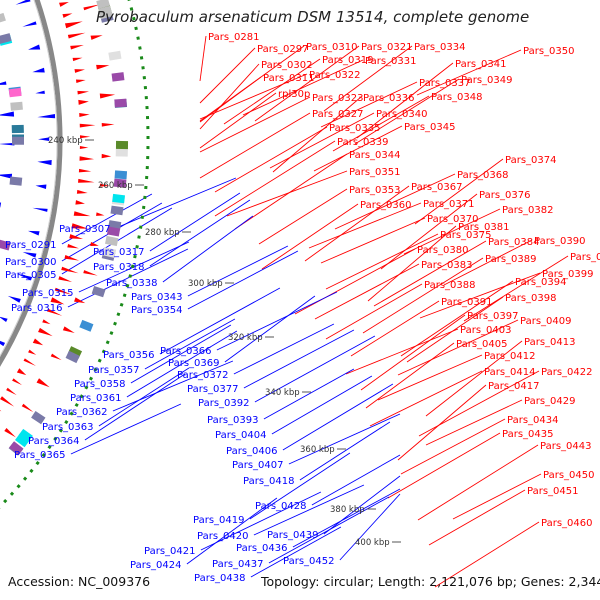  I want to click on forward-gene-label: Pars_0412, so click(509, 356).